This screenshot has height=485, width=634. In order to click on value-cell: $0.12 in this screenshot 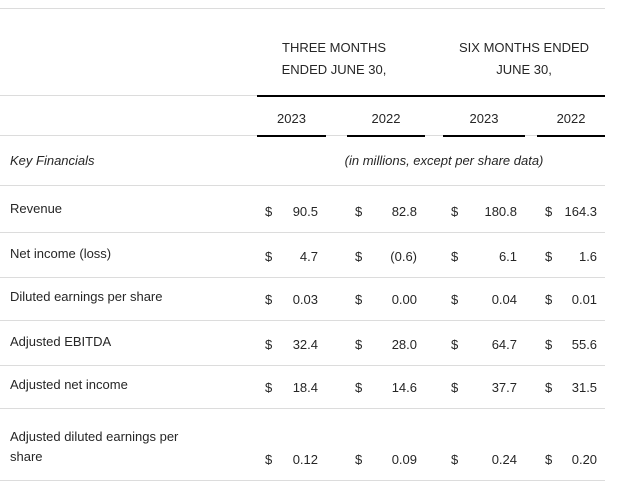, I will do `click(291, 444)`.